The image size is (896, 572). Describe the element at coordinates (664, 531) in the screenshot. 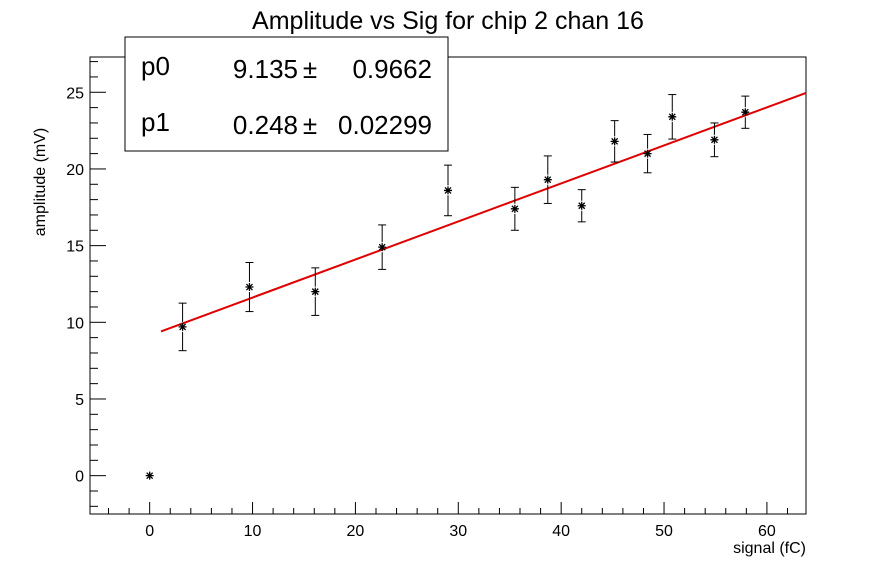

I see `x-tick-label: 50` at that location.